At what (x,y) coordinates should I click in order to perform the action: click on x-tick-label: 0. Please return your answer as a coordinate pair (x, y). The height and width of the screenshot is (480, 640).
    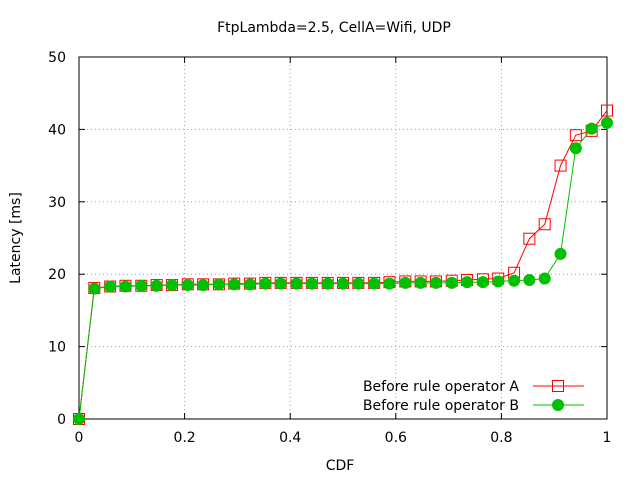
    Looking at the image, I should click on (79, 438).